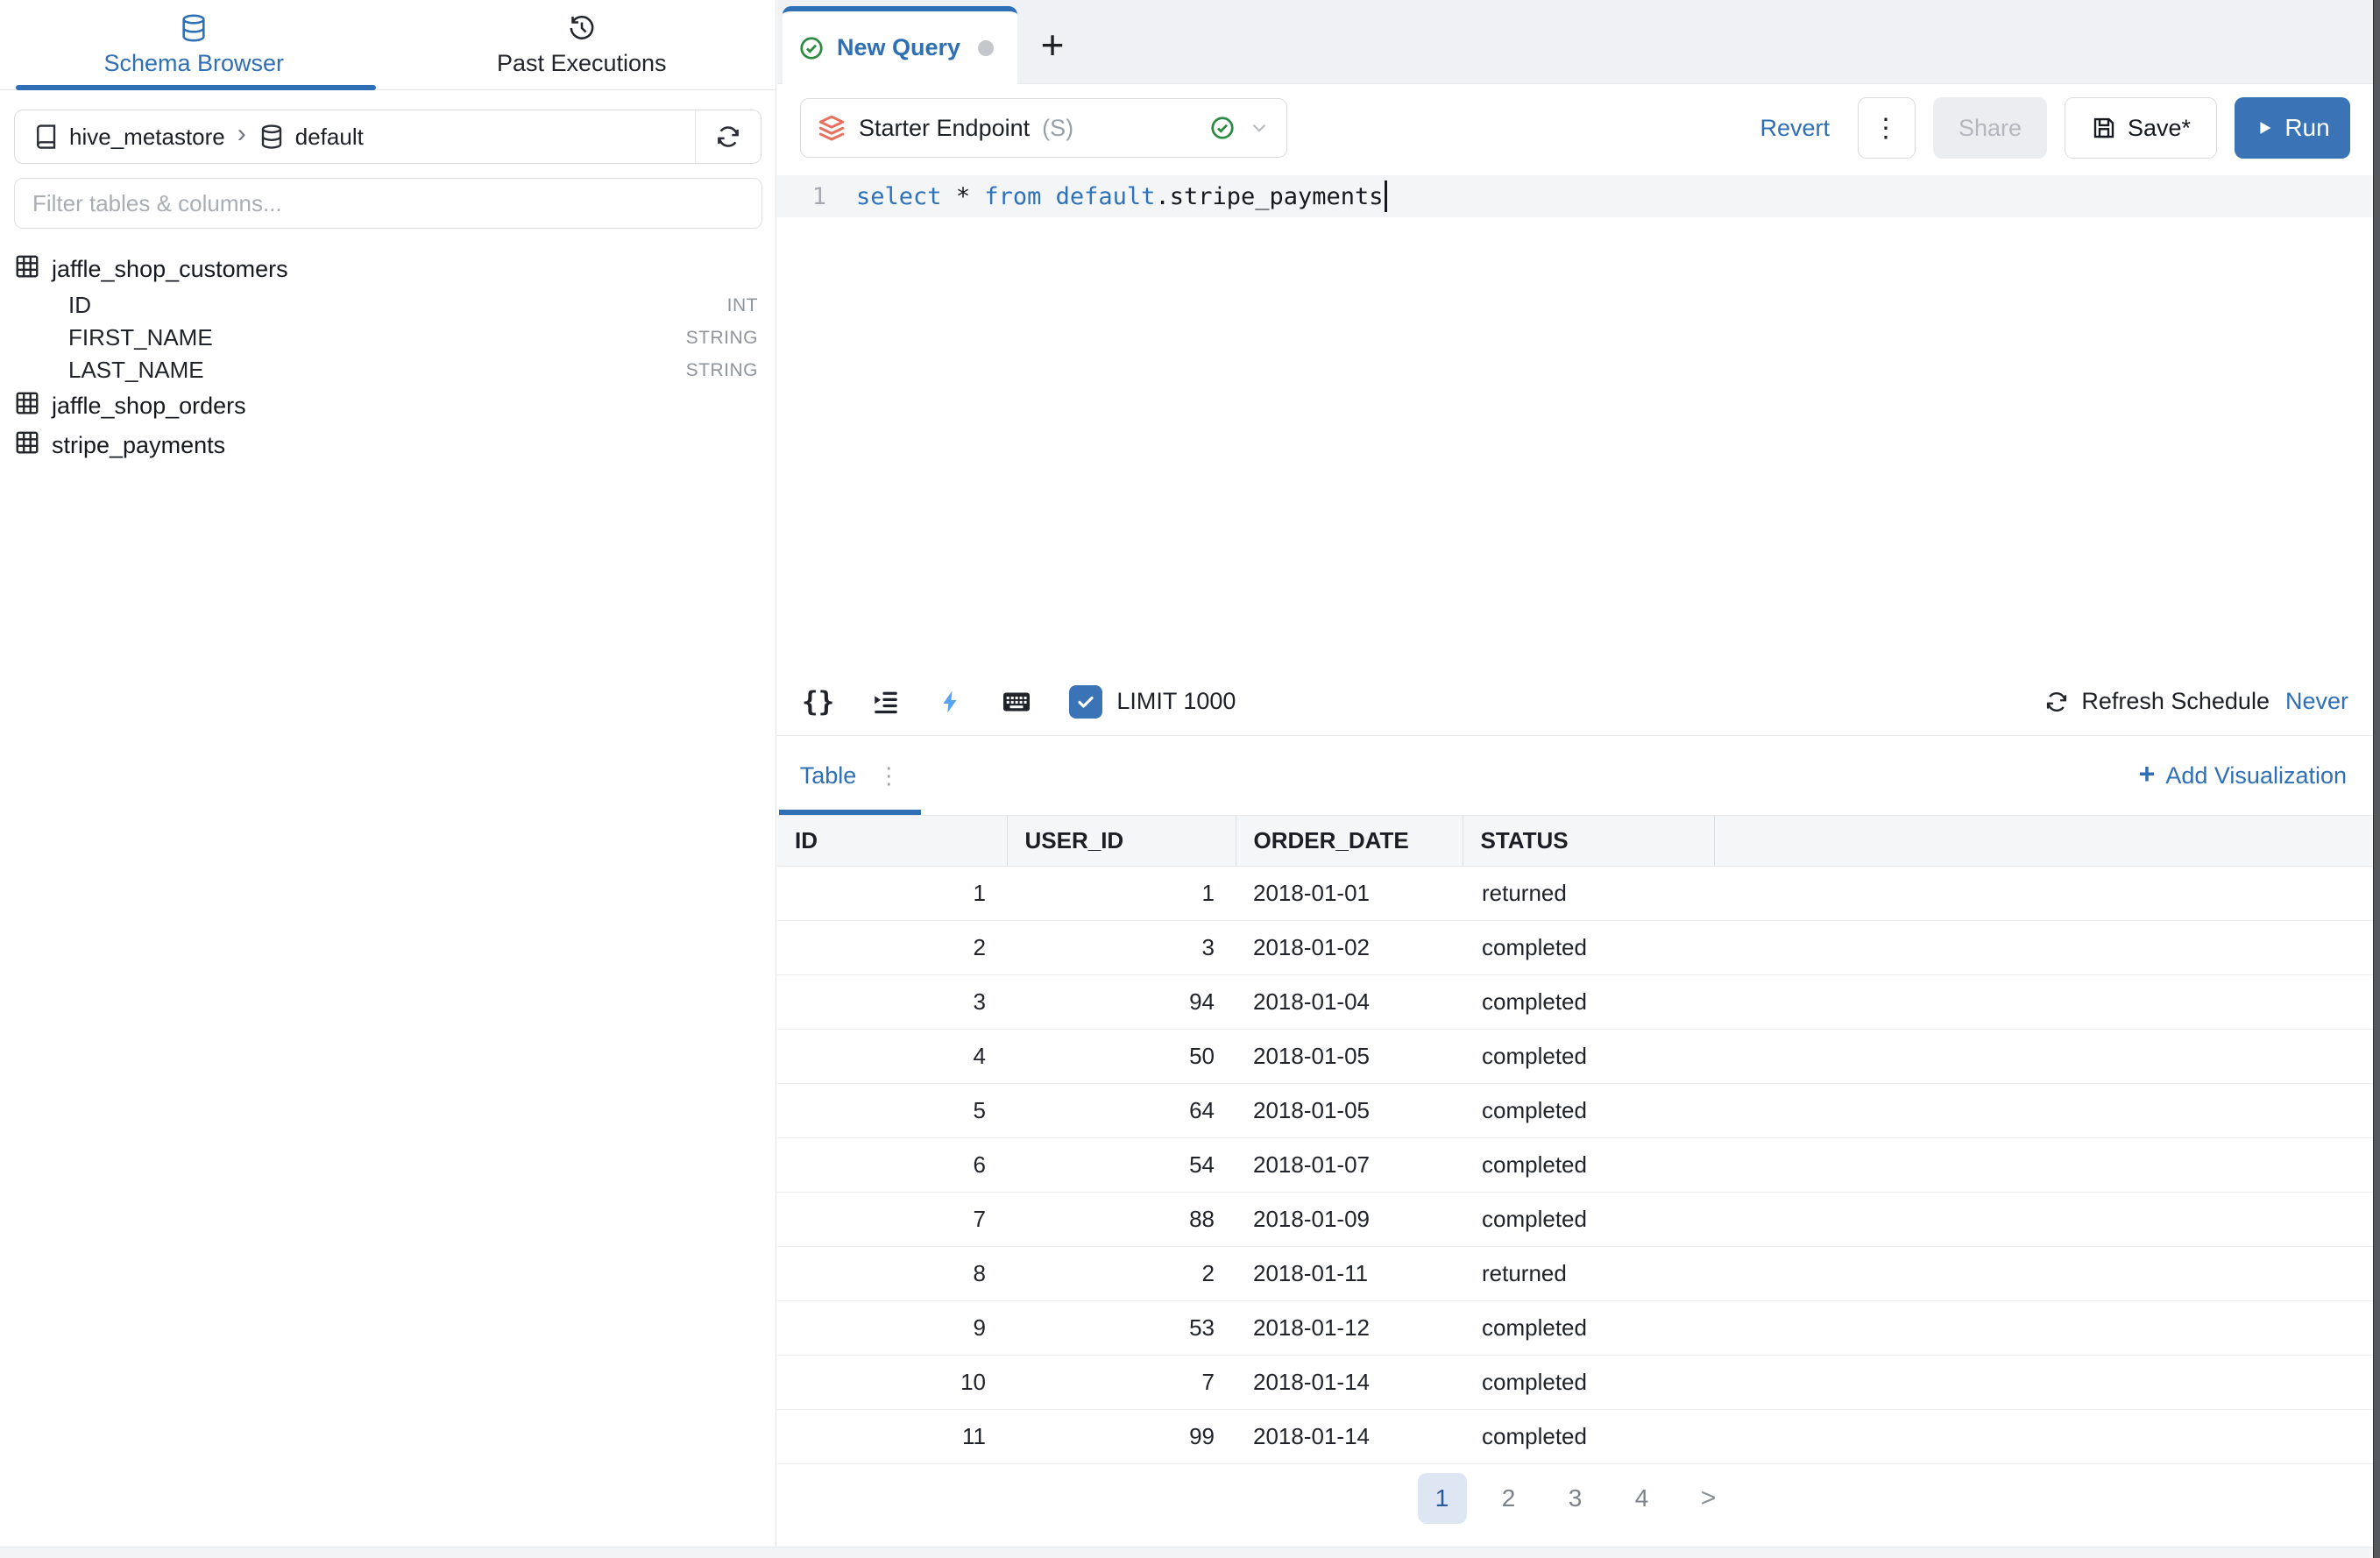  What do you see at coordinates (963, 196) in the screenshot?
I see `sql-token: *` at bounding box center [963, 196].